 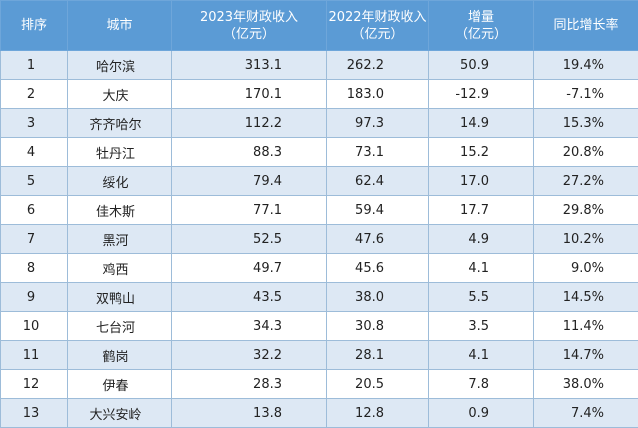 What do you see at coordinates (586, 326) in the screenshot?
I see `growth-cell: 11.4%` at bounding box center [586, 326].